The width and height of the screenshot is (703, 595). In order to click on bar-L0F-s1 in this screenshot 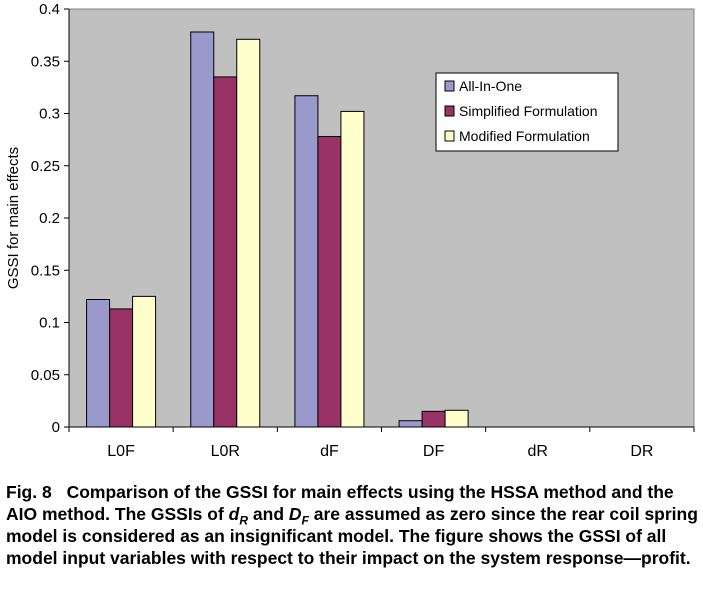, I will do `click(98, 363)`.